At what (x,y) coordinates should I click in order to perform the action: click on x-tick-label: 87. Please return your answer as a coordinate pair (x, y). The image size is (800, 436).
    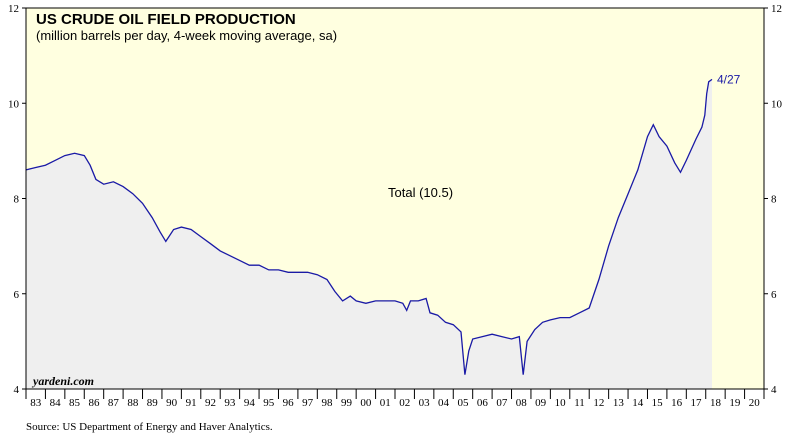
    Looking at the image, I should click on (114, 403).